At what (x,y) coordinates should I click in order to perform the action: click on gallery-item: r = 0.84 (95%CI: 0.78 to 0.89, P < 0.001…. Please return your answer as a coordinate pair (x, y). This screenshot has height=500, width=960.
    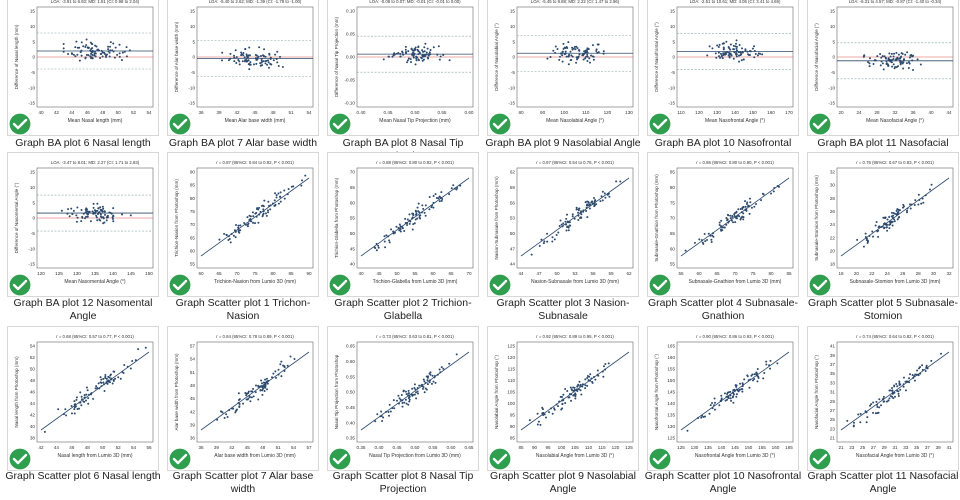
    Looking at the image, I should click on (243, 413).